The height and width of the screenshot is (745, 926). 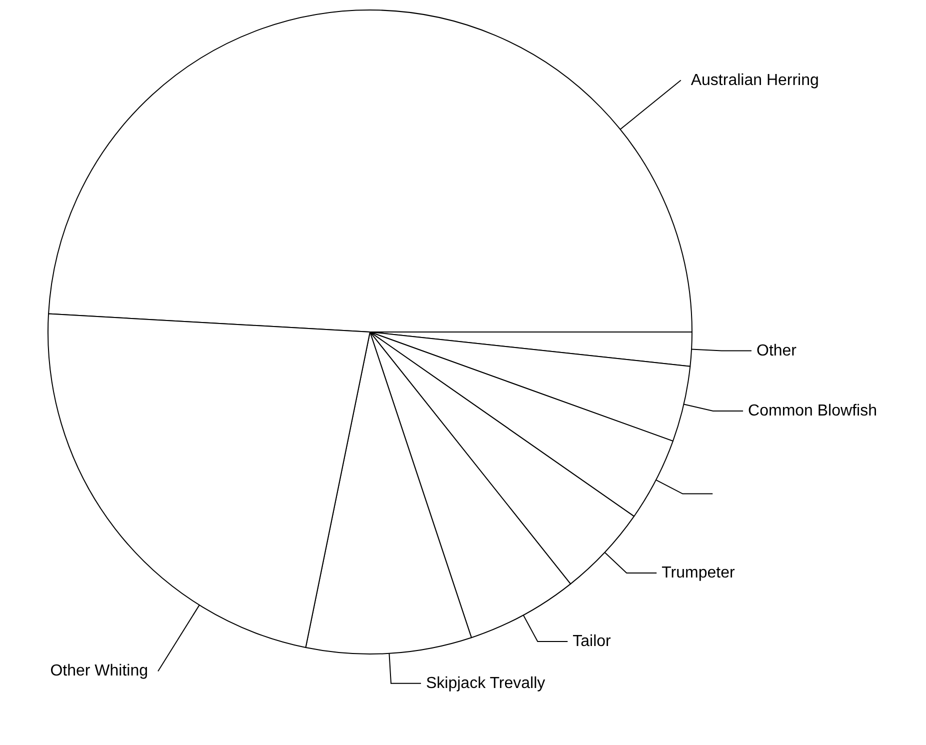 I want to click on slice-label: Other Whiting, so click(x=99, y=671).